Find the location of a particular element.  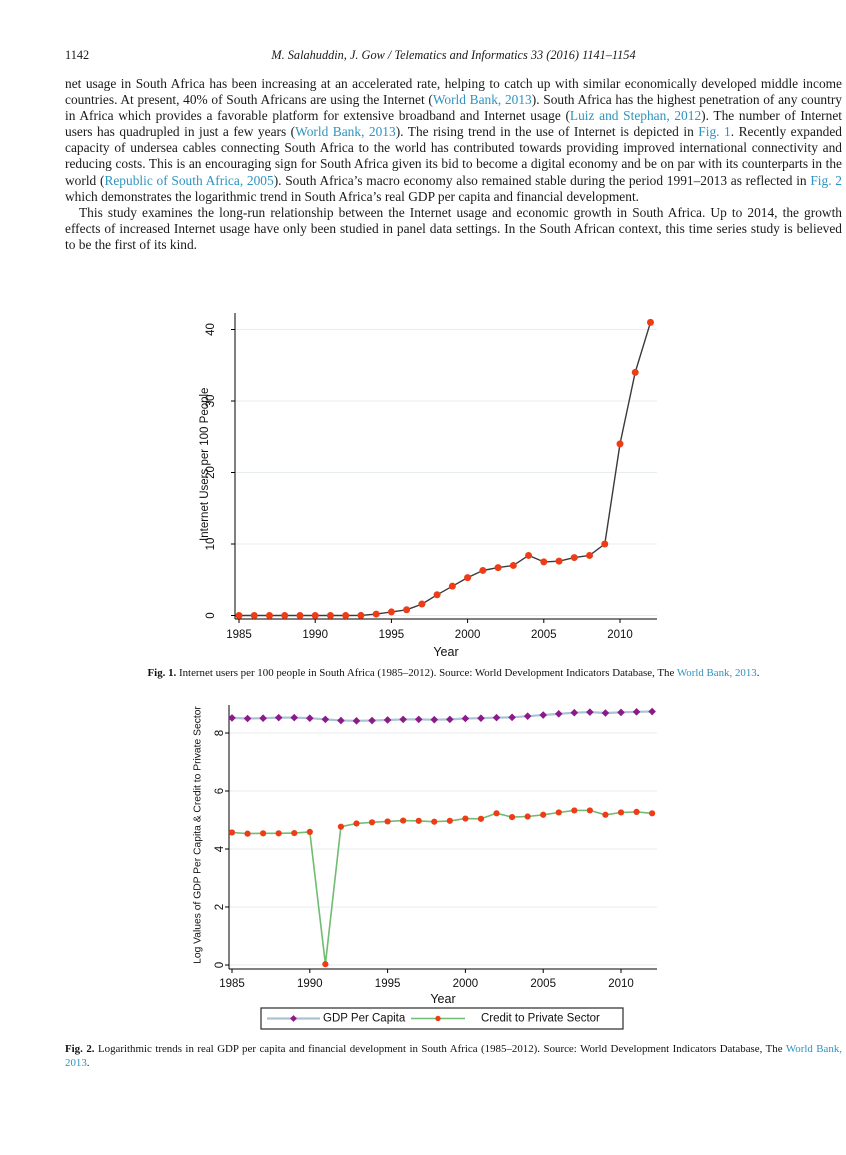

y-tick-label: 40 is located at coordinates (211, 329).